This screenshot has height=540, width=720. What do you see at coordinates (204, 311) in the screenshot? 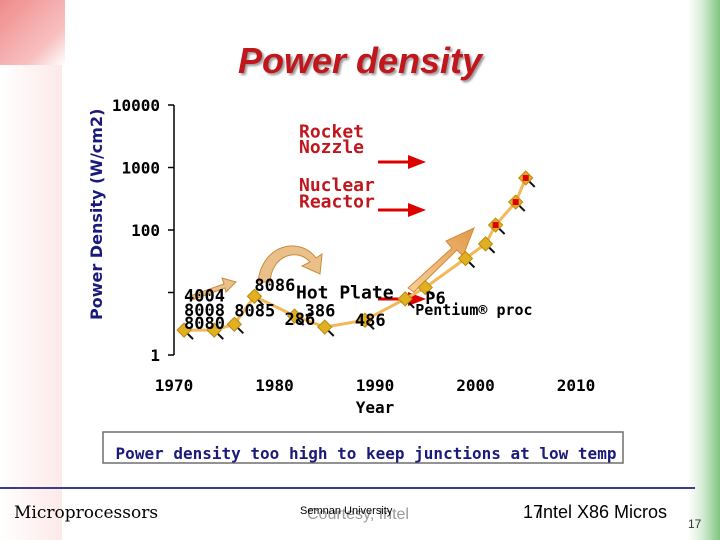
I see `processor-label: 8008` at bounding box center [204, 311].